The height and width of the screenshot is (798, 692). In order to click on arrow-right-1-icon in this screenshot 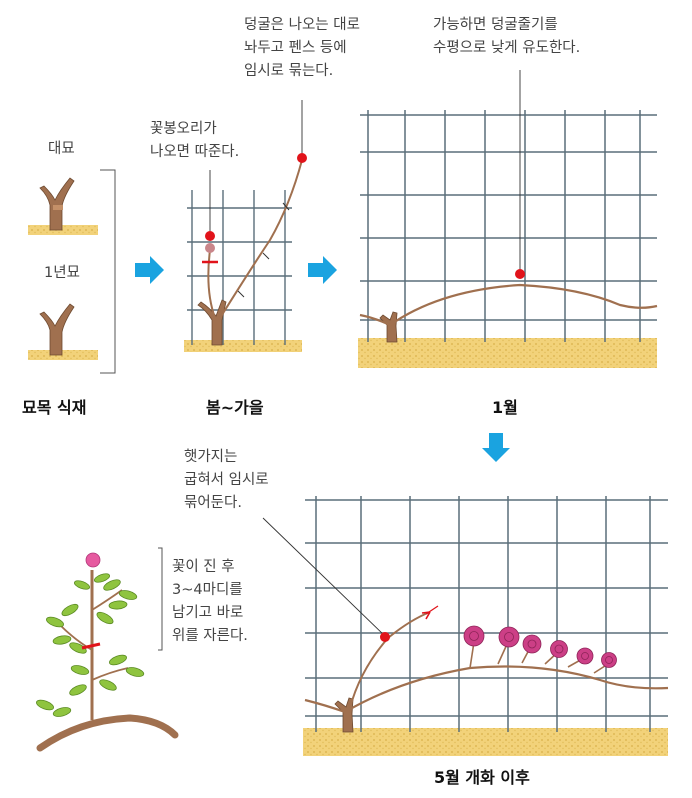, I will do `click(149, 270)`.